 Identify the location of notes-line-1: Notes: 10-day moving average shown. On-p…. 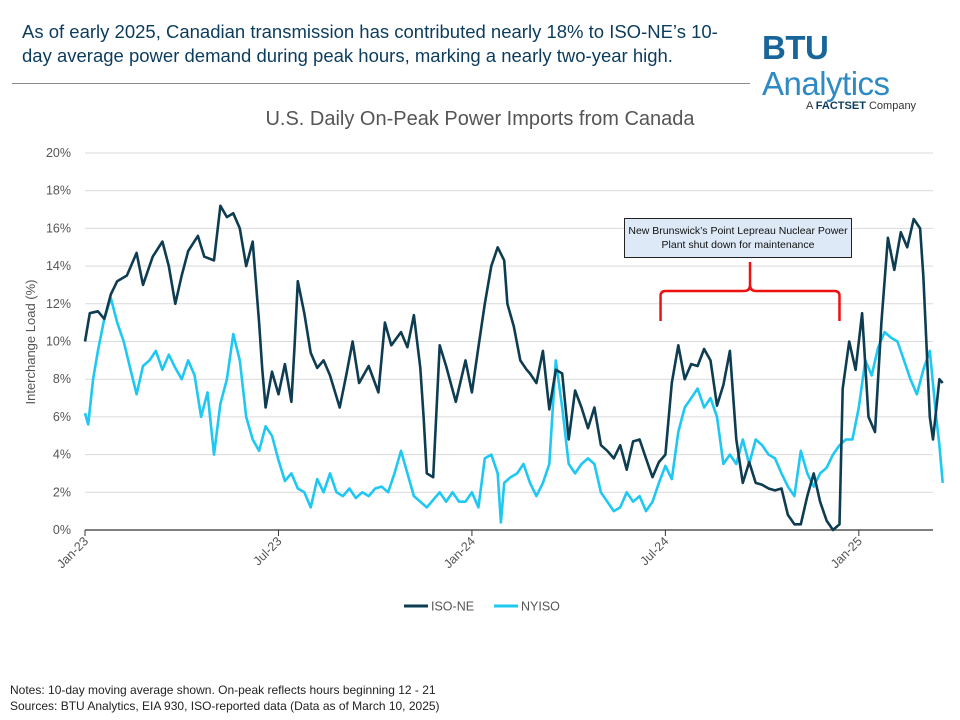
(223, 690).